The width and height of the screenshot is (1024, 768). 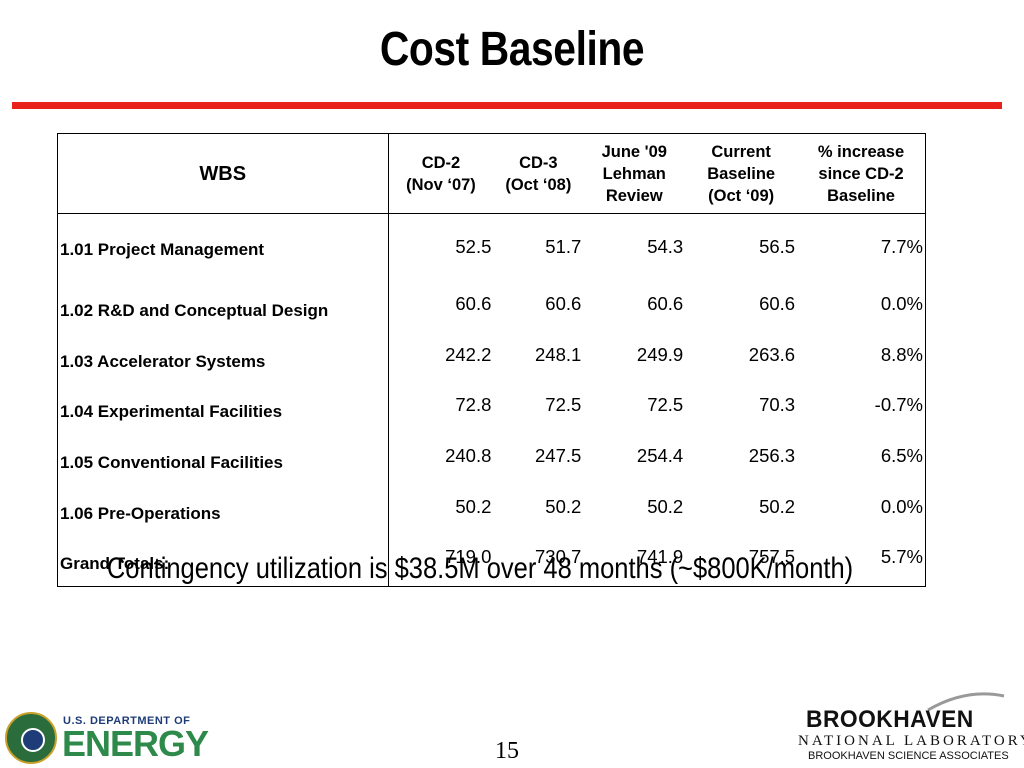 I want to click on swoosh-icon, so click(x=966, y=702).